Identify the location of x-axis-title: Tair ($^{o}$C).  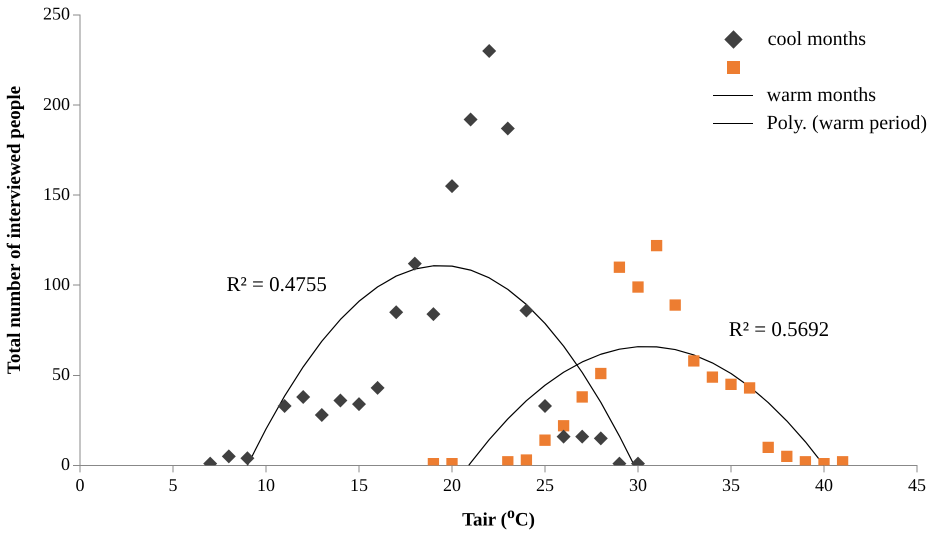
(498, 518).